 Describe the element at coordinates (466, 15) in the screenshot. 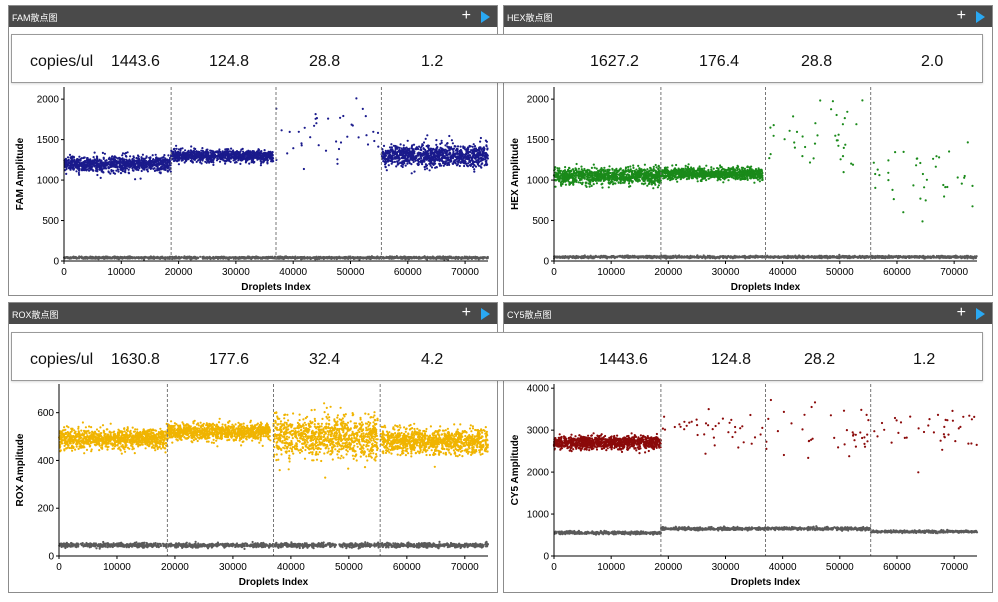

I see `fam-add-icon: +` at that location.